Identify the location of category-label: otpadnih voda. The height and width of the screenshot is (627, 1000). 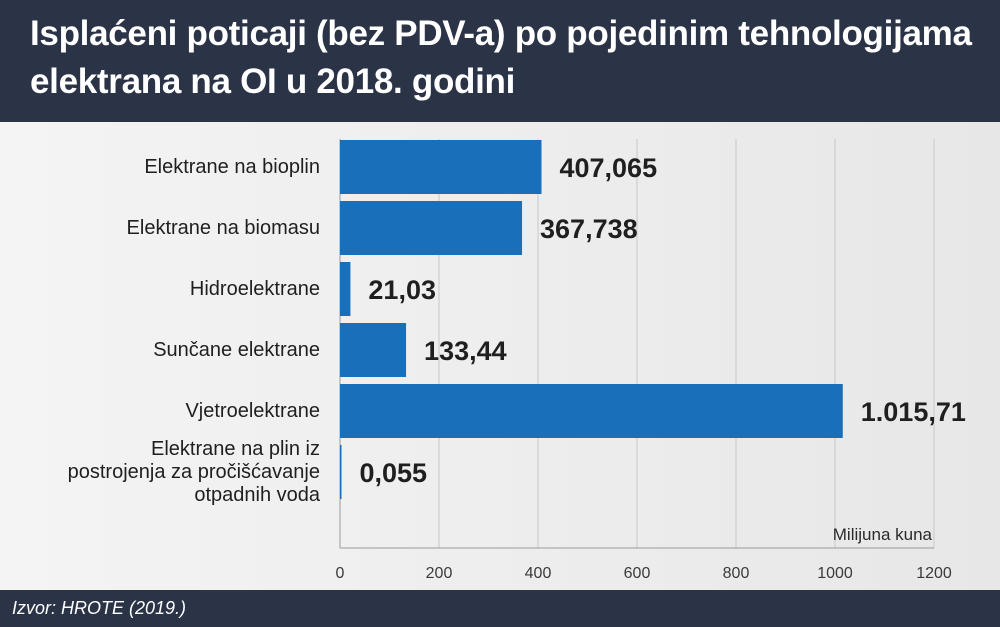
(257, 495).